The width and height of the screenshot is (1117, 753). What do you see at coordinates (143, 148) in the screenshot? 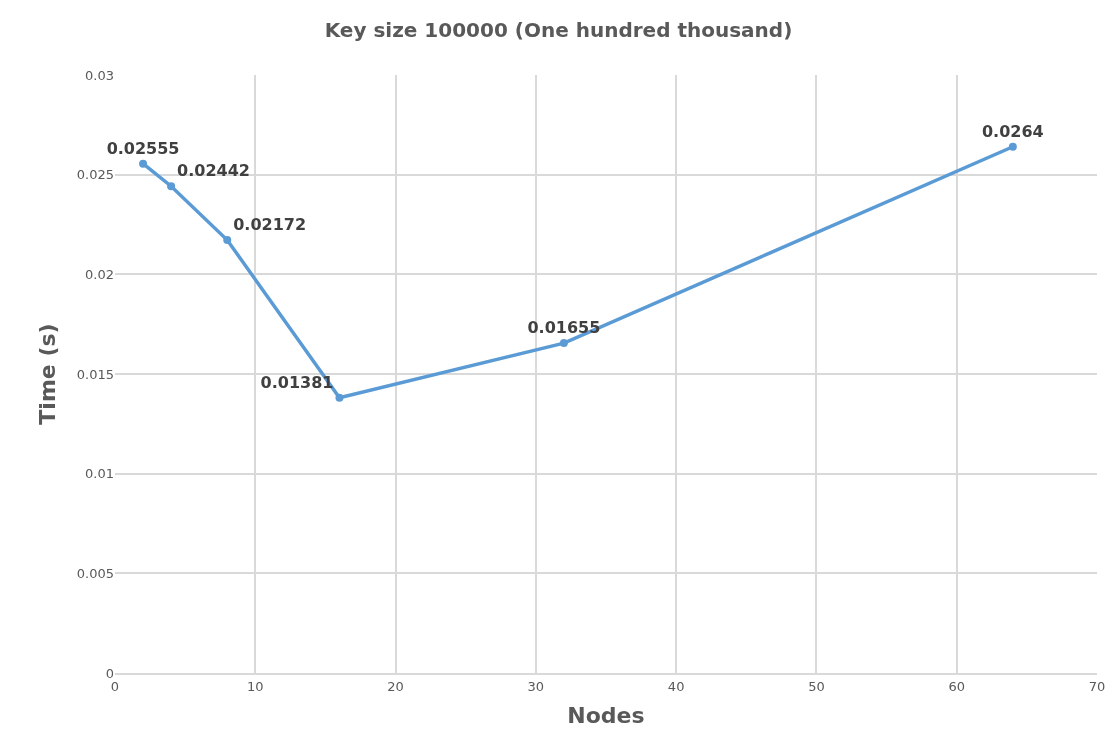
I see `data-label: 0.02555` at bounding box center [143, 148].